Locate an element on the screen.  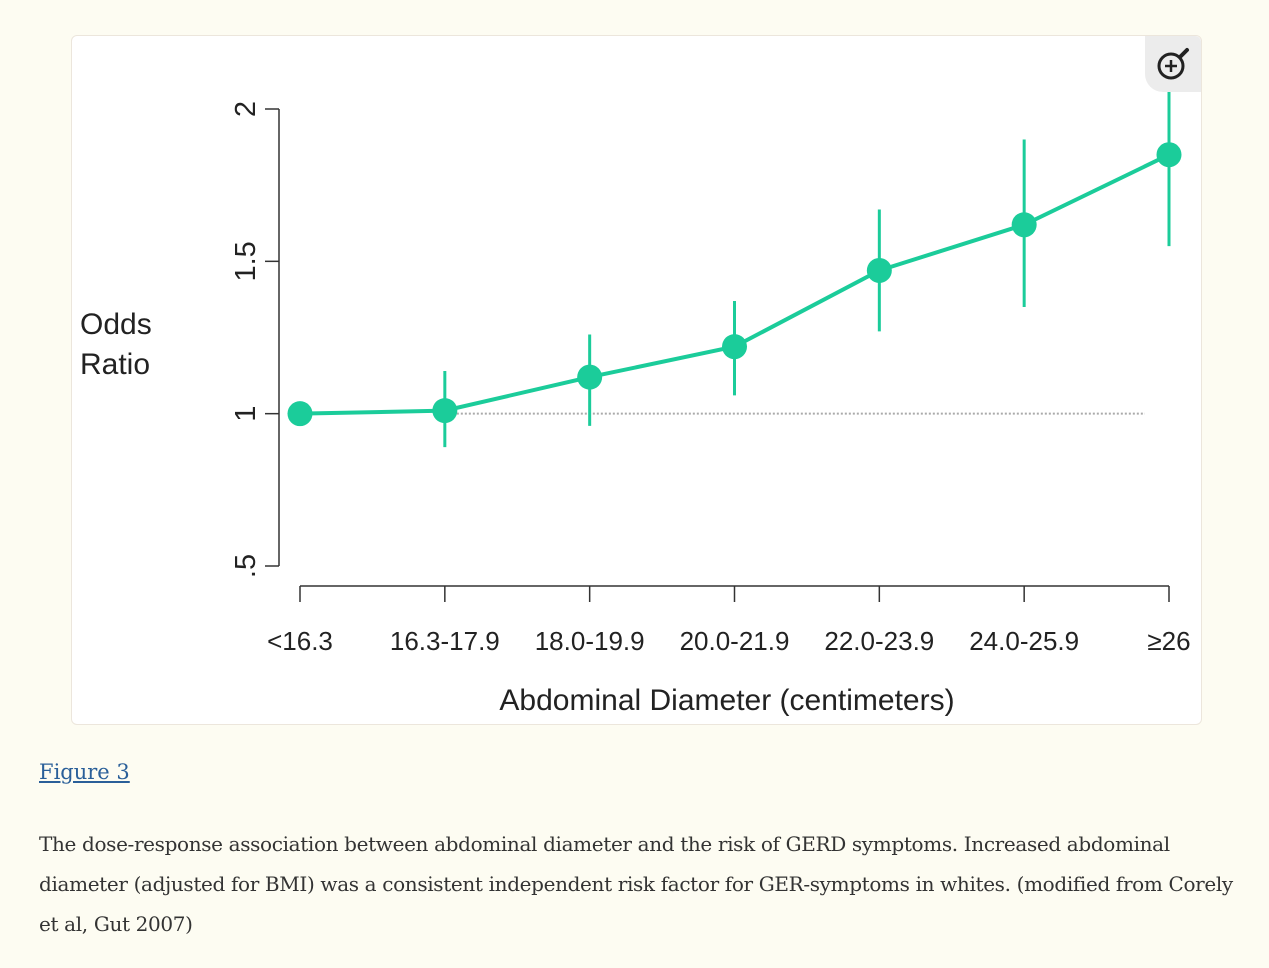
x-tick-label: <16.3 is located at coordinates (300, 641).